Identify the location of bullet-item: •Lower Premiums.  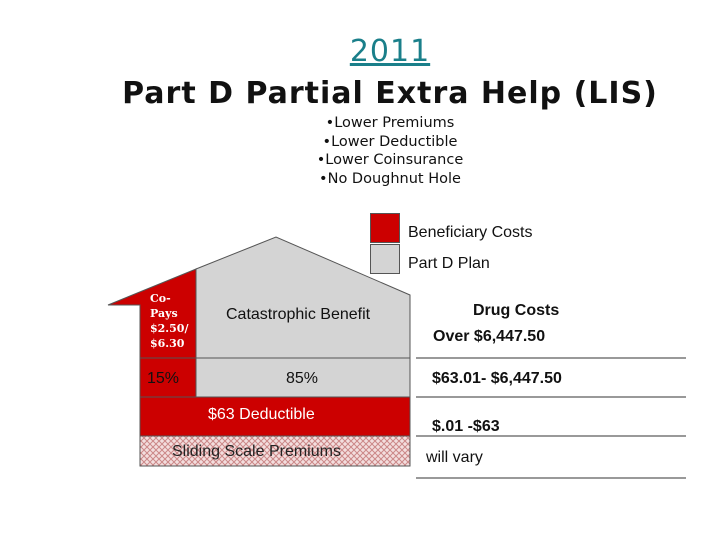
(390, 123).